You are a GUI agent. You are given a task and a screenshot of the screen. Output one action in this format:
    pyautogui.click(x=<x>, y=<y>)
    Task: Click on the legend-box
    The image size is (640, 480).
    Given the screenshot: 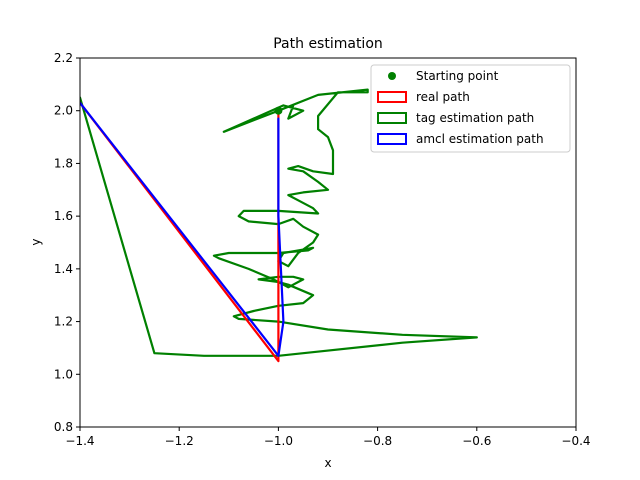 What is the action you would take?
    pyautogui.click(x=470, y=108)
    